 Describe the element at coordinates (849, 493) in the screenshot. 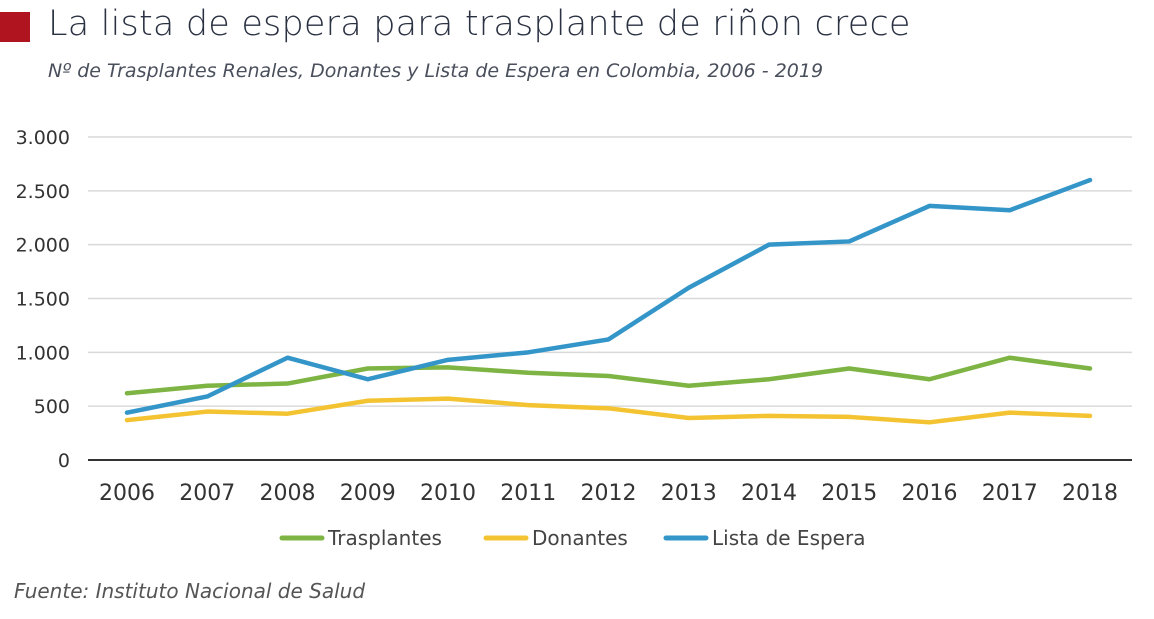

I see `x-tick-label: 2015` at that location.